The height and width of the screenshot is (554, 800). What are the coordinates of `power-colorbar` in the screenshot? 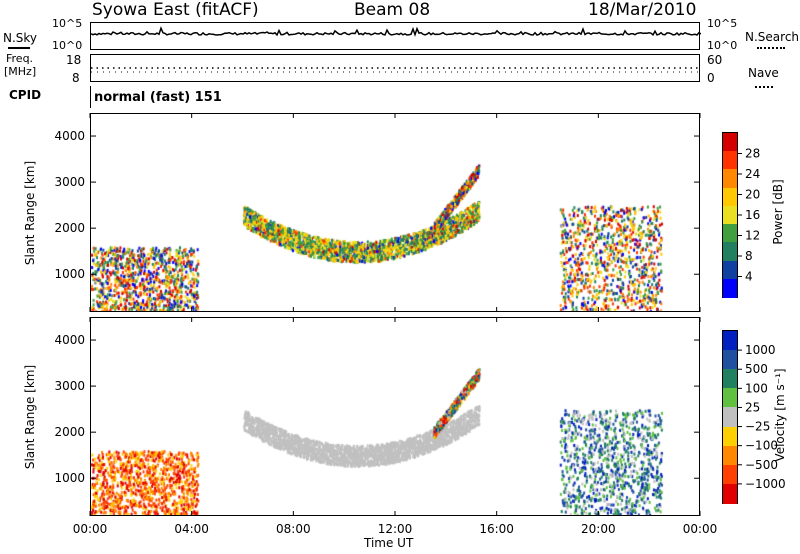 It's located at (730, 215).